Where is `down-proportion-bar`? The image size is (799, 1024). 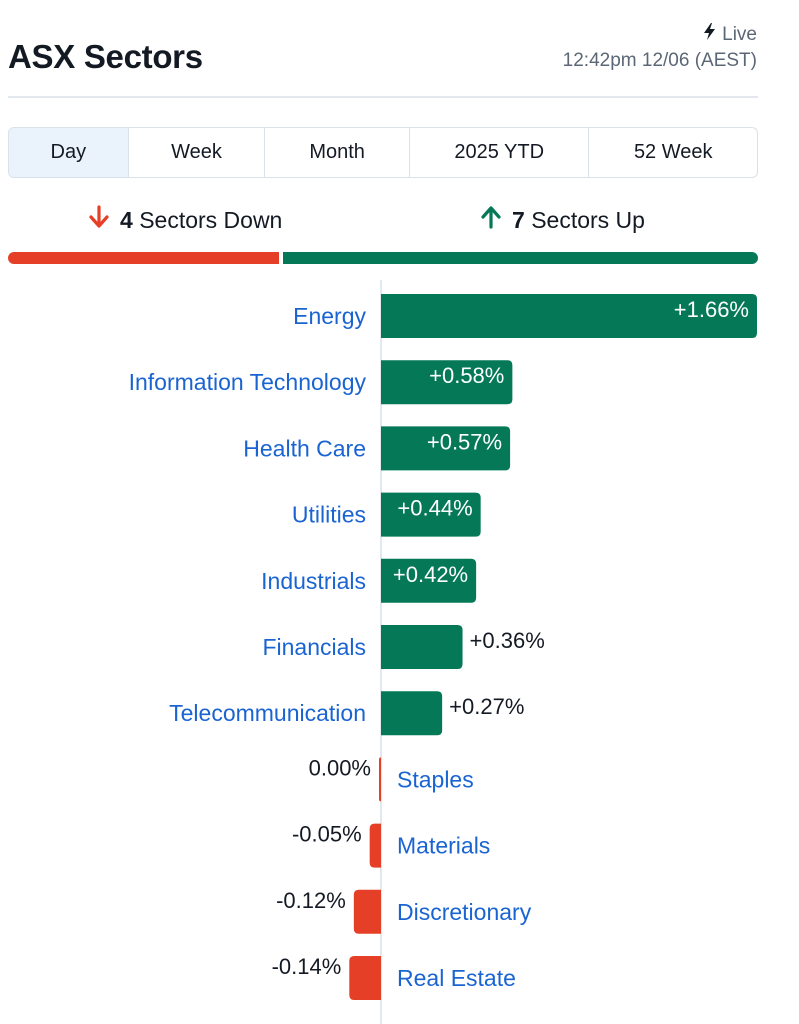
down-proportion-bar is located at coordinates (143, 258).